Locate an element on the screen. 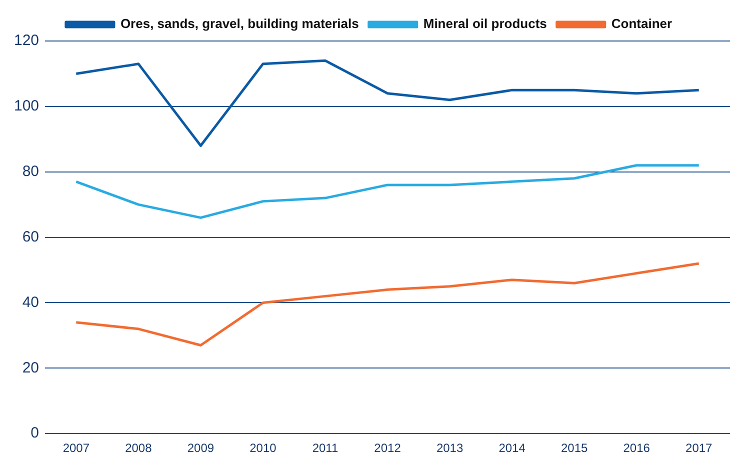  y-tick-label: 80 is located at coordinates (31, 171).